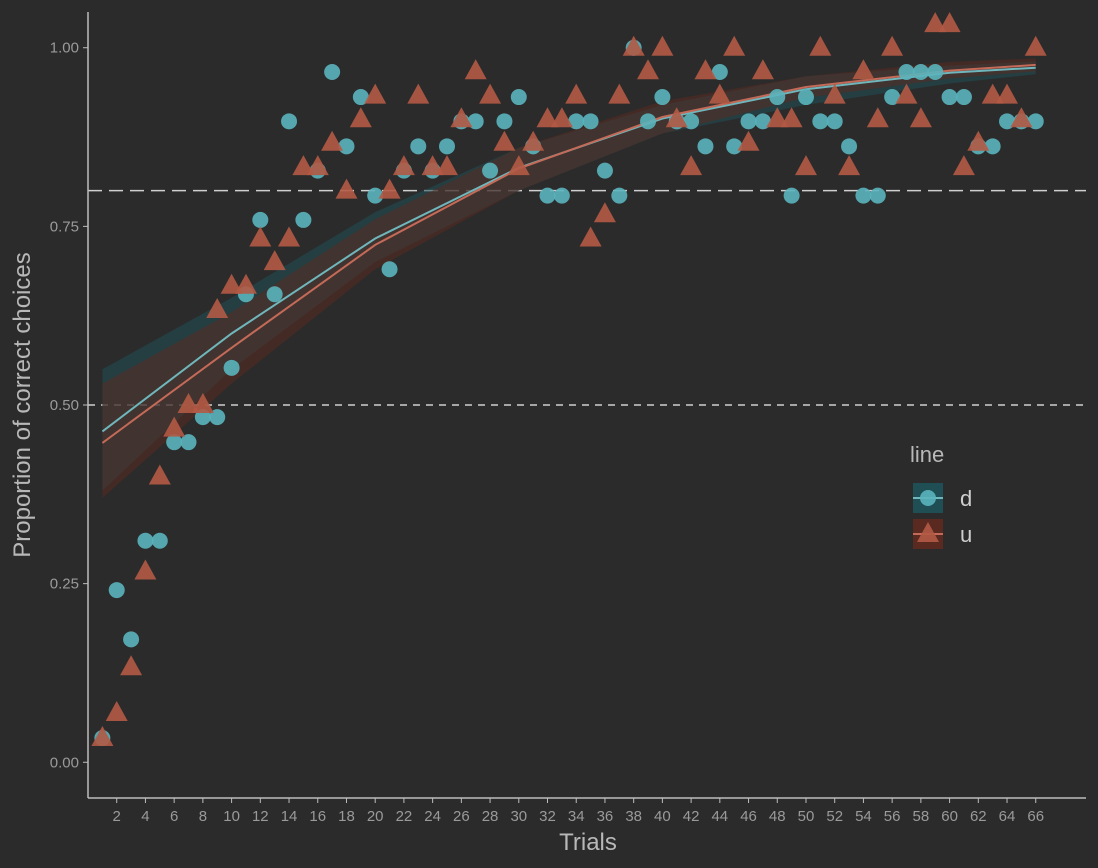 Image resolution: width=1098 pixels, height=868 pixels. What do you see at coordinates (1007, 816) in the screenshot?
I see `x-tick-label: 64` at bounding box center [1007, 816].